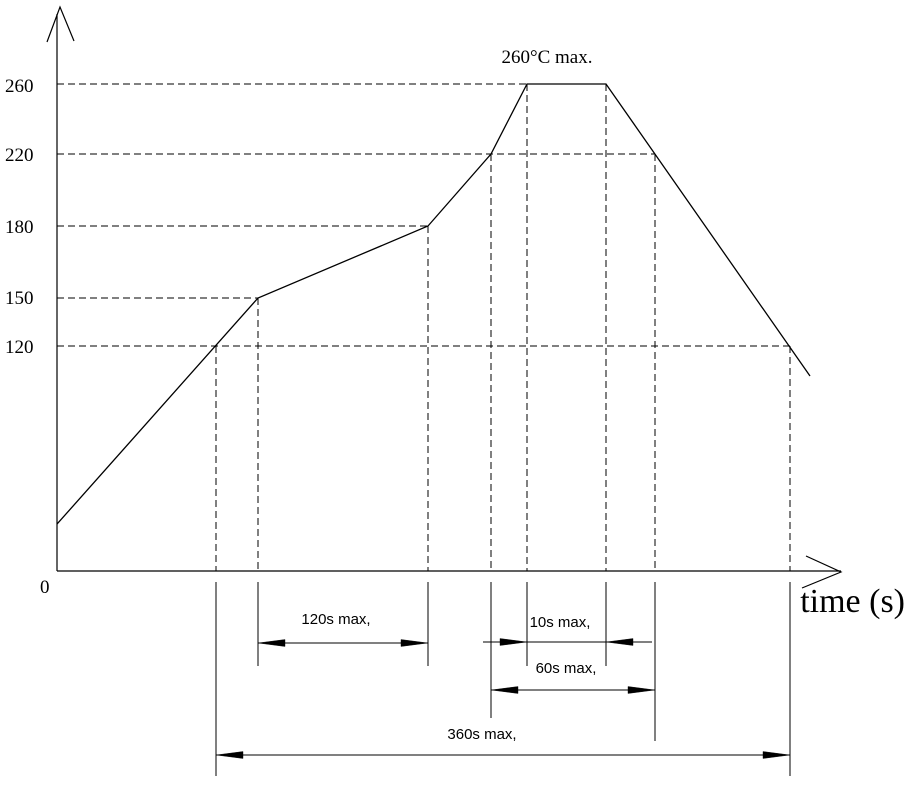 The width and height of the screenshot is (909, 802). What do you see at coordinates (481, 734) in the screenshot?
I see `dimension-360s-label: 360s max,` at bounding box center [481, 734].